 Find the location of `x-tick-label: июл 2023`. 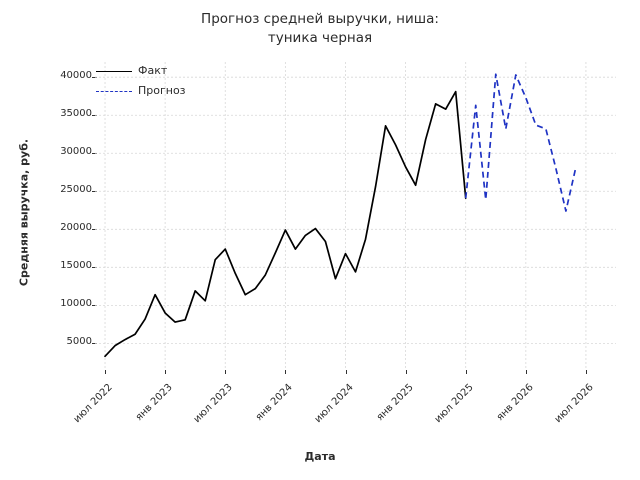

x-tick-label: июл 2023 is located at coordinates (213, 404).